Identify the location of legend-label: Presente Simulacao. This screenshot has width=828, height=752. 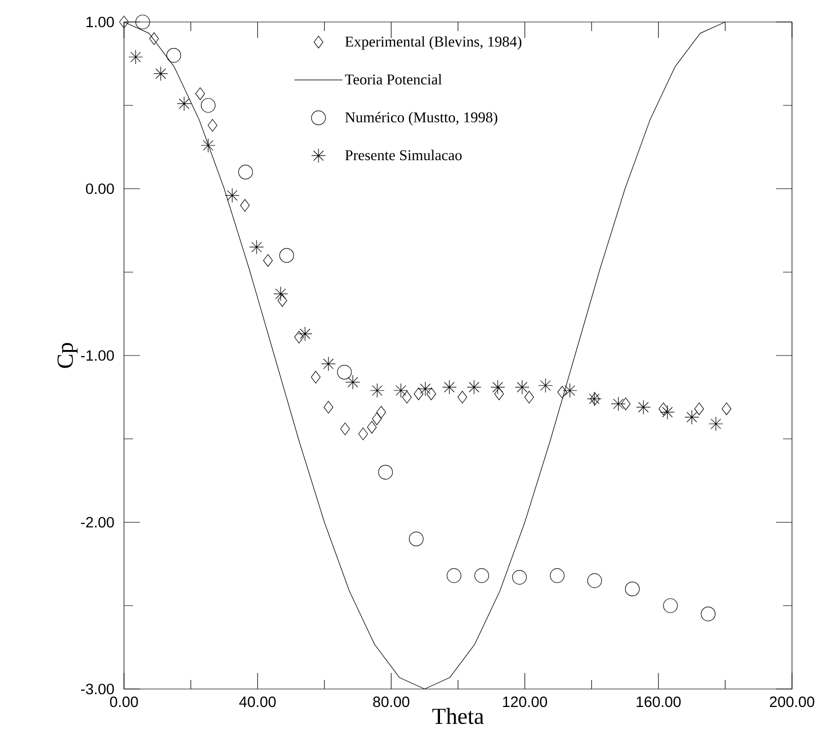
(403, 155).